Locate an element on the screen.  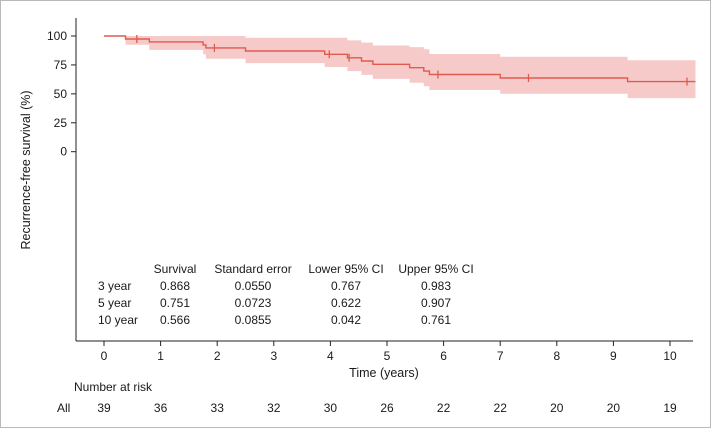
y-tick-label: 100 is located at coordinates (57, 36).